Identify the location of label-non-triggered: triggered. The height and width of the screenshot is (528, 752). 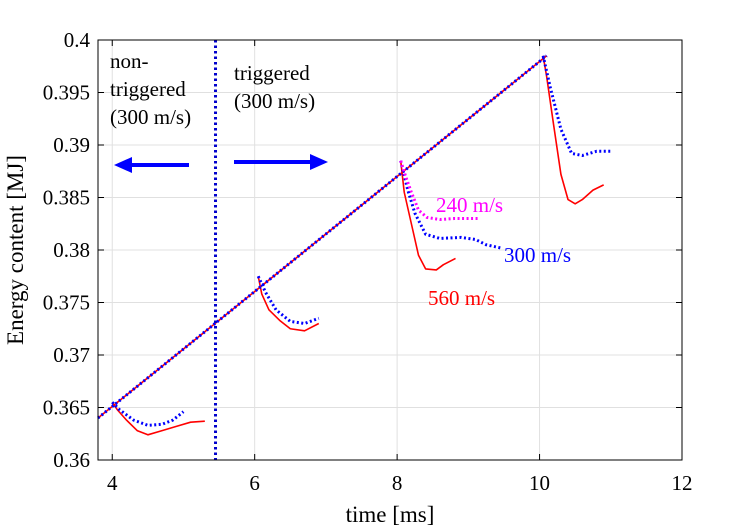
(148, 89).